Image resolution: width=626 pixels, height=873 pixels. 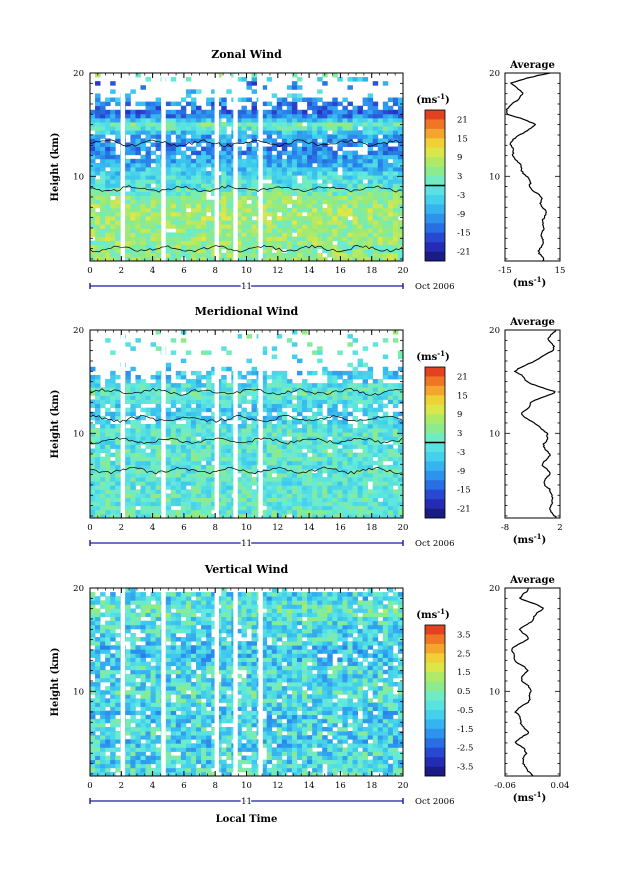 I want to click on profile-unit: (ms-1), so click(x=529, y=282).